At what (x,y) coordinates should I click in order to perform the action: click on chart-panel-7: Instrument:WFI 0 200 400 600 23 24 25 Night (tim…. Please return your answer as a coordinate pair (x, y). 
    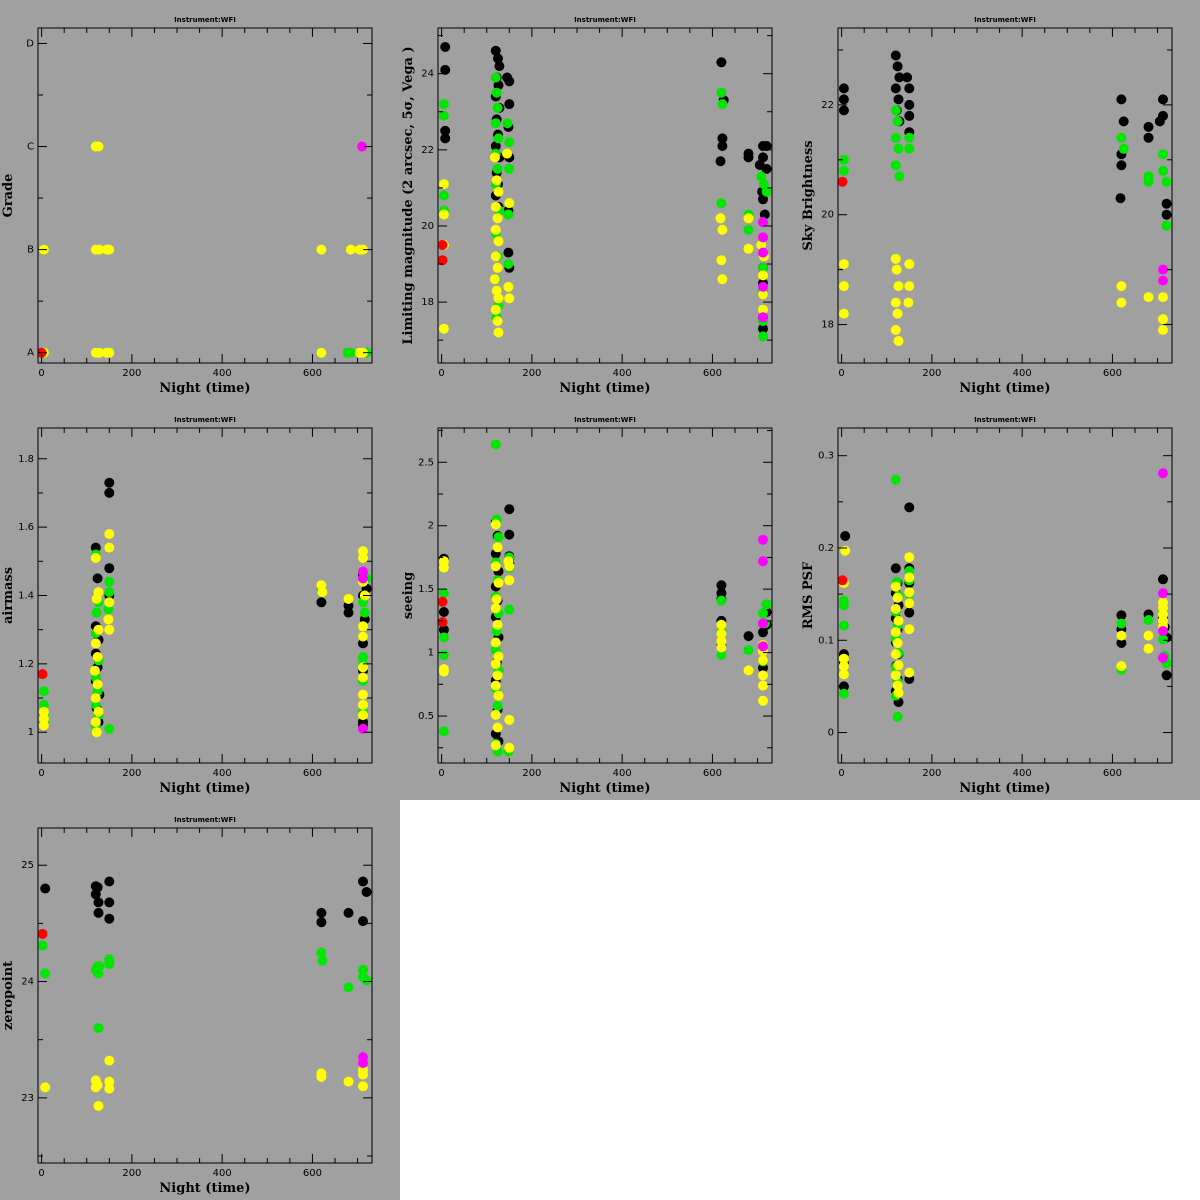
    Looking at the image, I should click on (200, 1000).